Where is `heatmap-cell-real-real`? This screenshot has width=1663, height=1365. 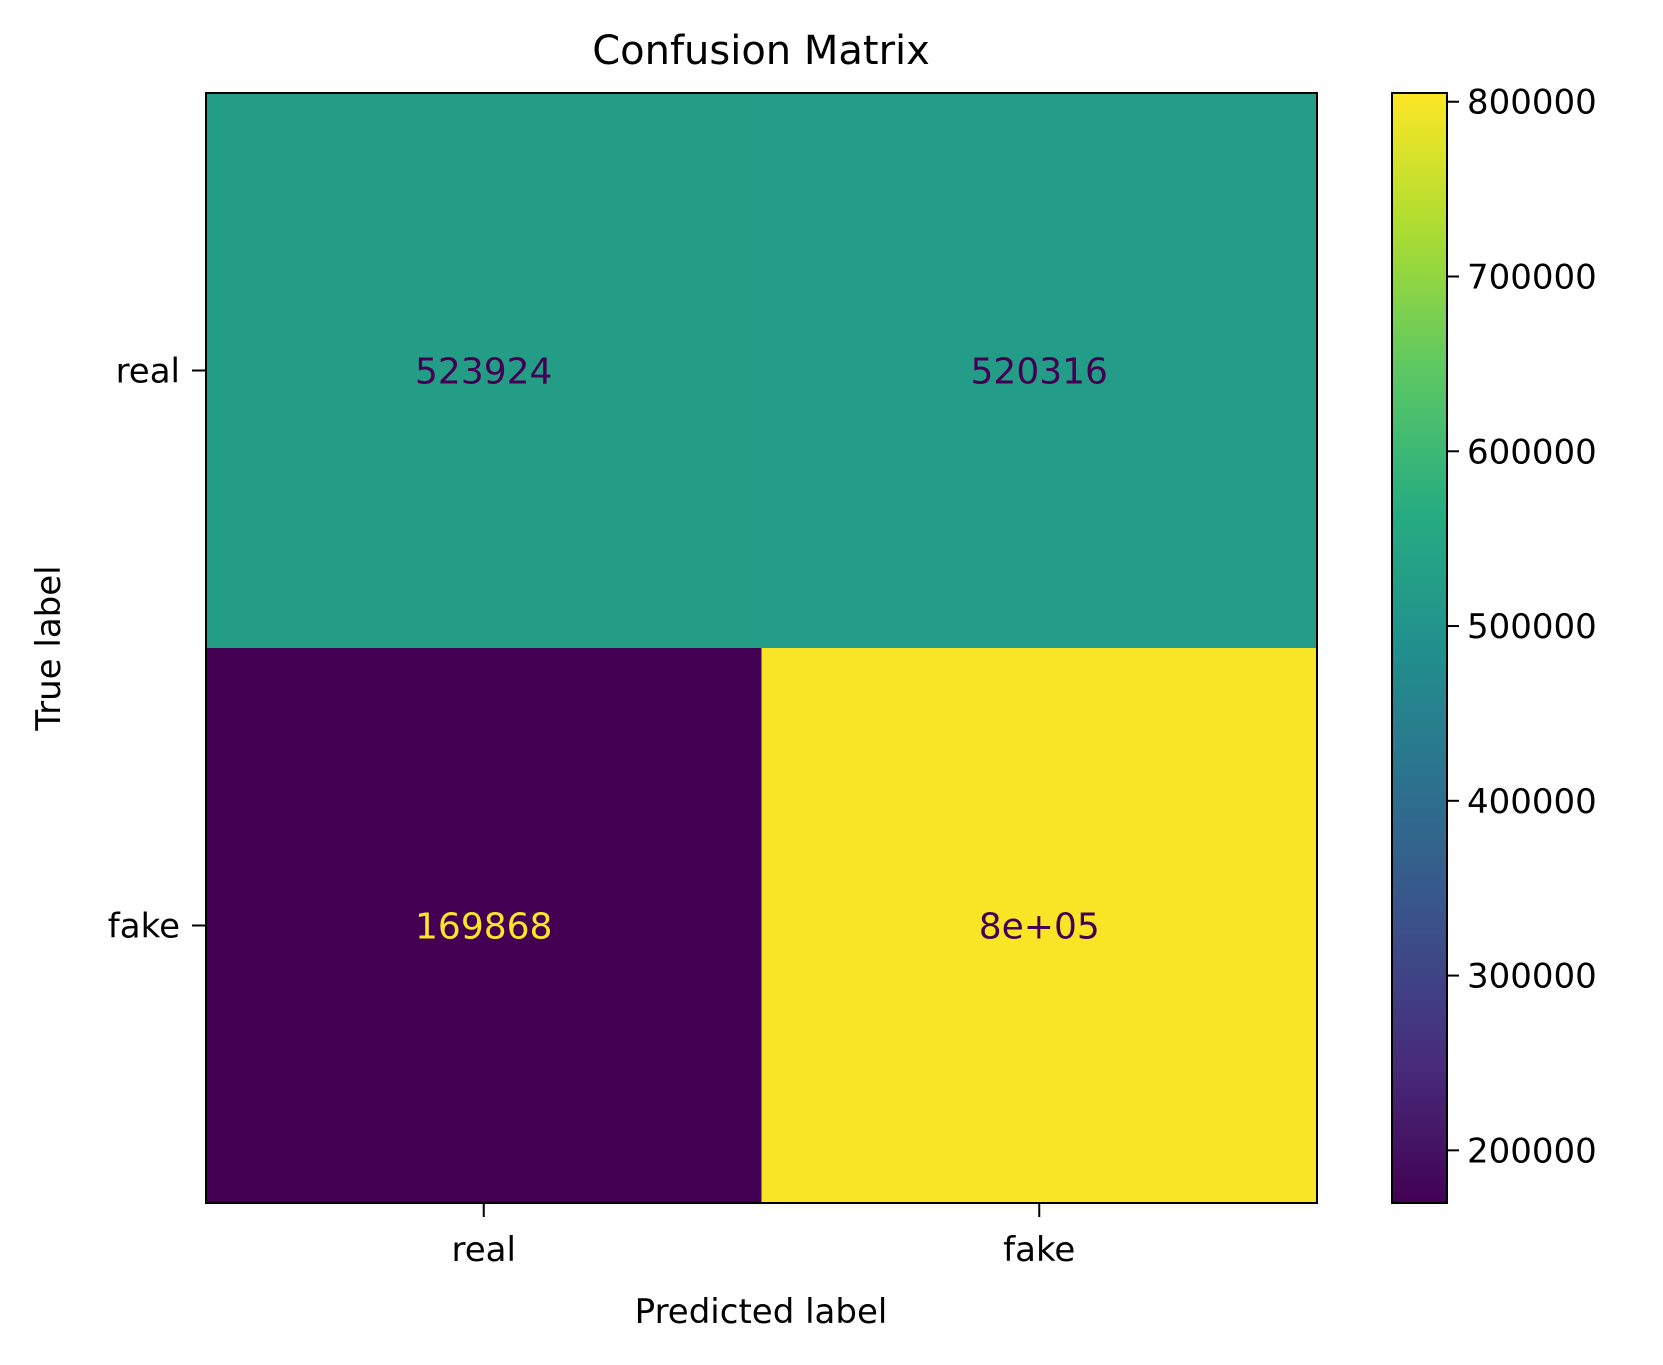 heatmap-cell-real-real is located at coordinates (484, 371).